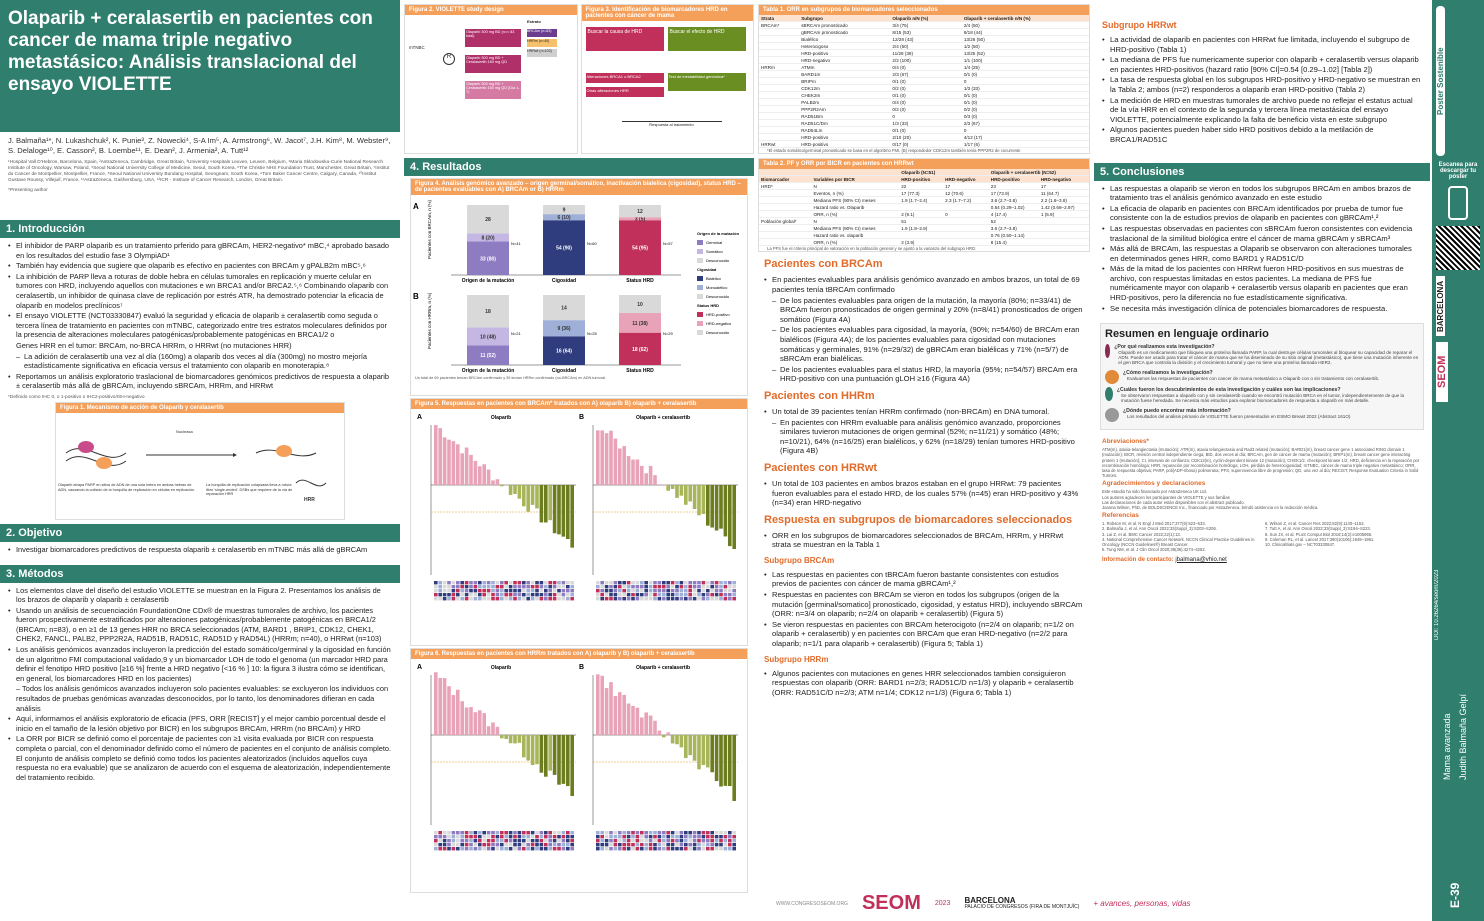 The image size is (1484, 921). I want to click on table-cell: 0/1 (0), so click(1025, 74).